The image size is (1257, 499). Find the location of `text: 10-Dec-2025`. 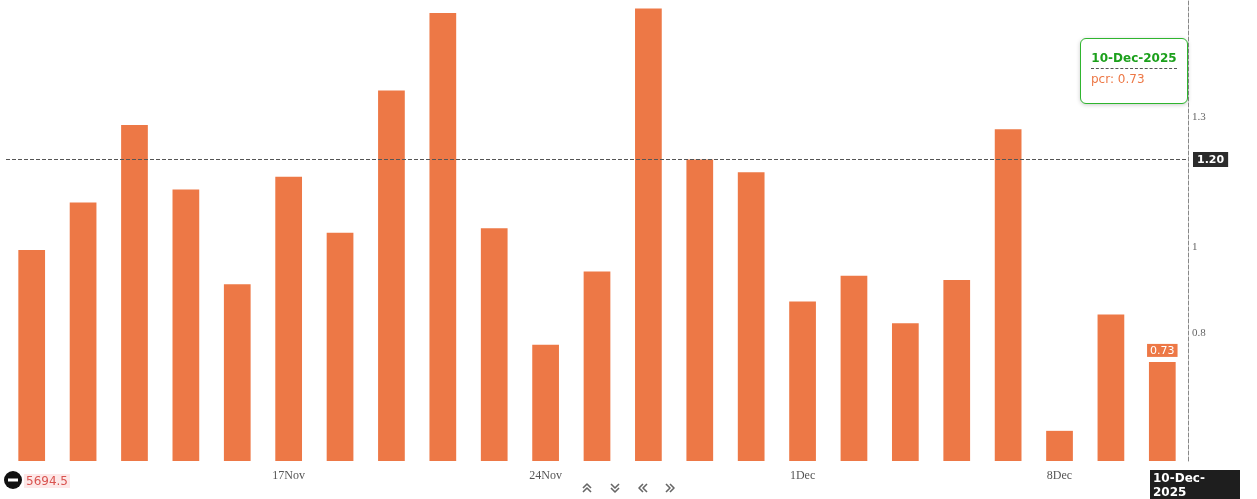

text: 10-Dec-2025 is located at coordinates (1195, 484).